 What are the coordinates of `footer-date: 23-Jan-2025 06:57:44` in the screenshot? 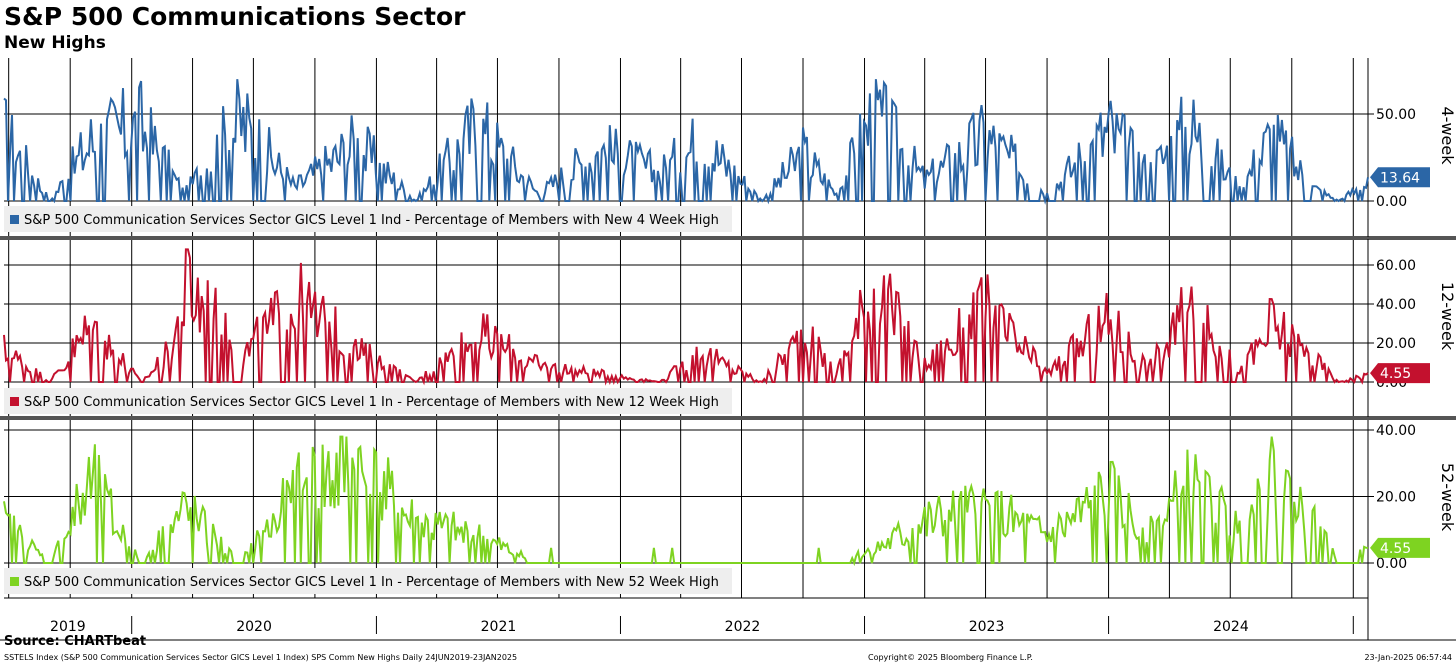 It's located at (1408, 657).